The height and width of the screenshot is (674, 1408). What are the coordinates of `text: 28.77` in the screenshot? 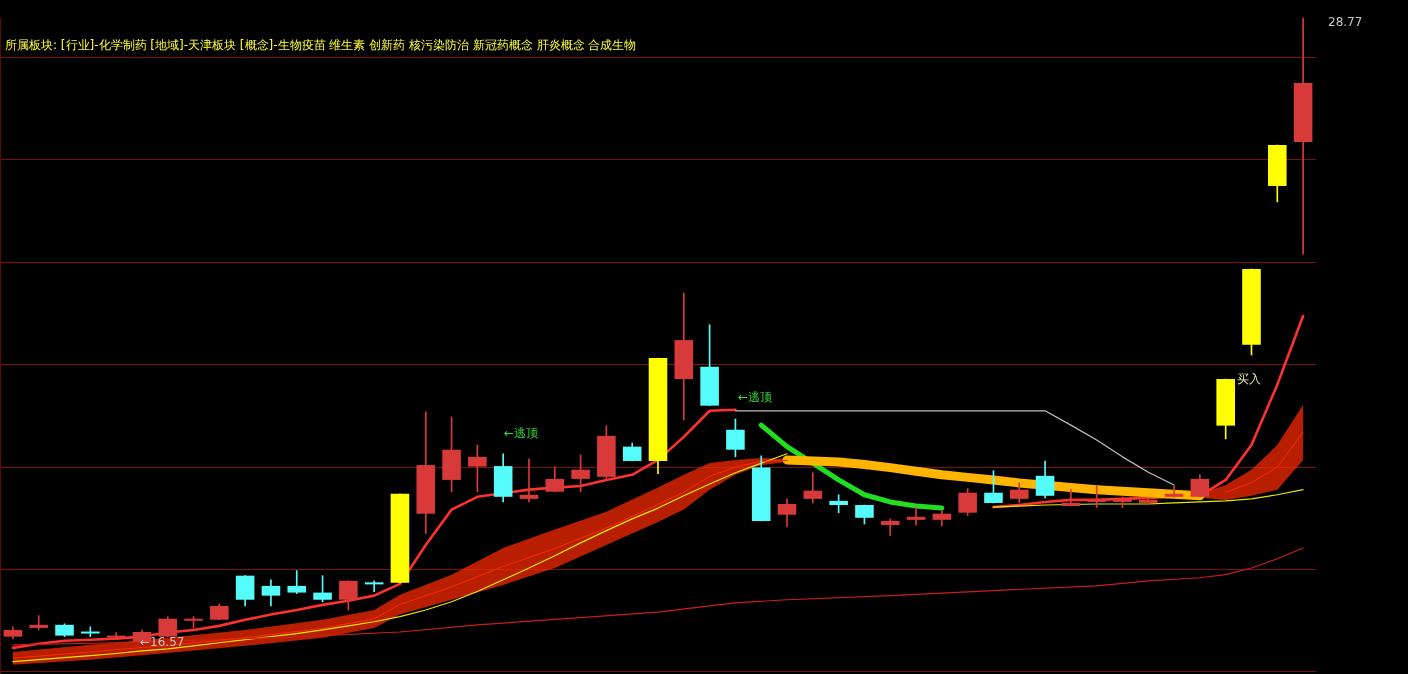 It's located at (1345, 22).